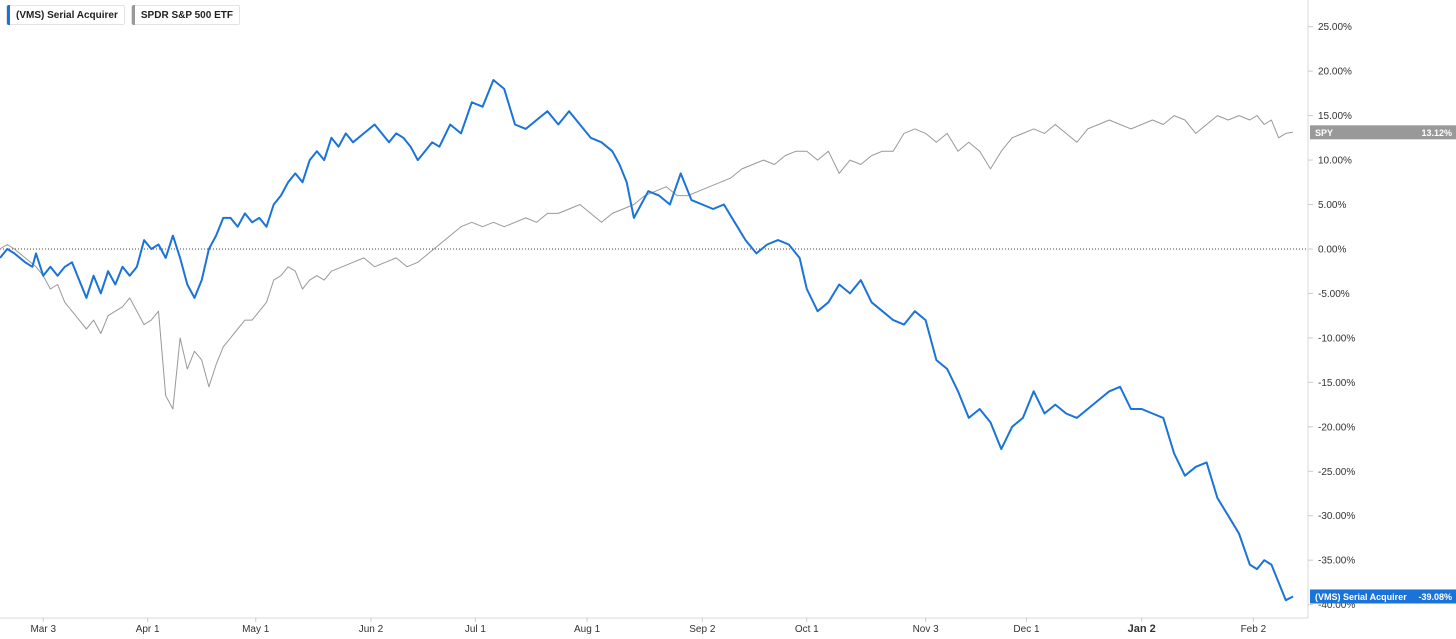 The height and width of the screenshot is (639, 1456). Describe the element at coordinates (8, 15) in the screenshot. I see `legend-swatch-vms` at that location.